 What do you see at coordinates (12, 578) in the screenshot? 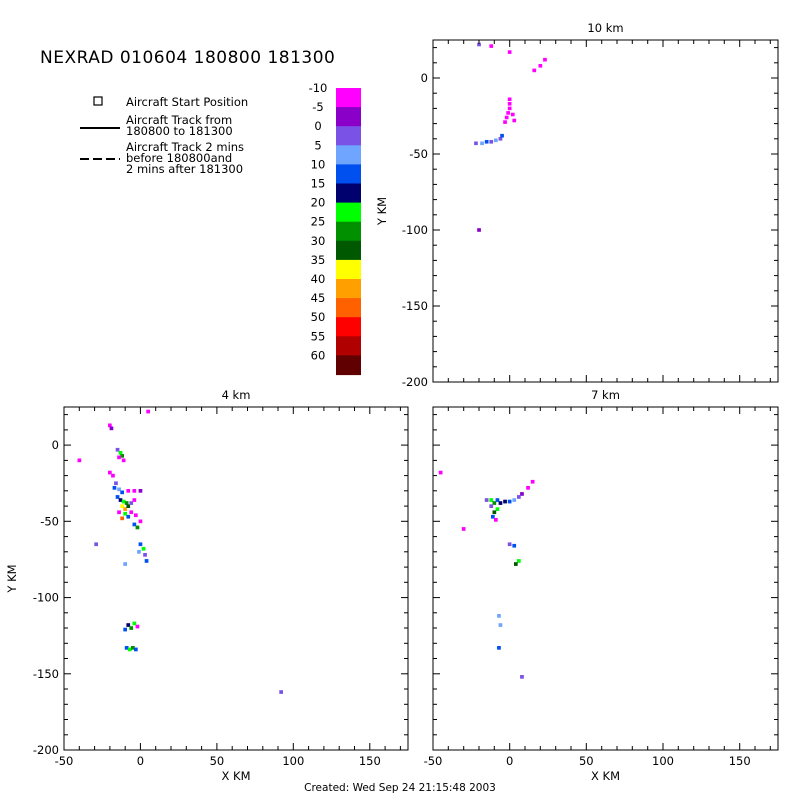
I see `y-axis-label: Y KM` at bounding box center [12, 578].